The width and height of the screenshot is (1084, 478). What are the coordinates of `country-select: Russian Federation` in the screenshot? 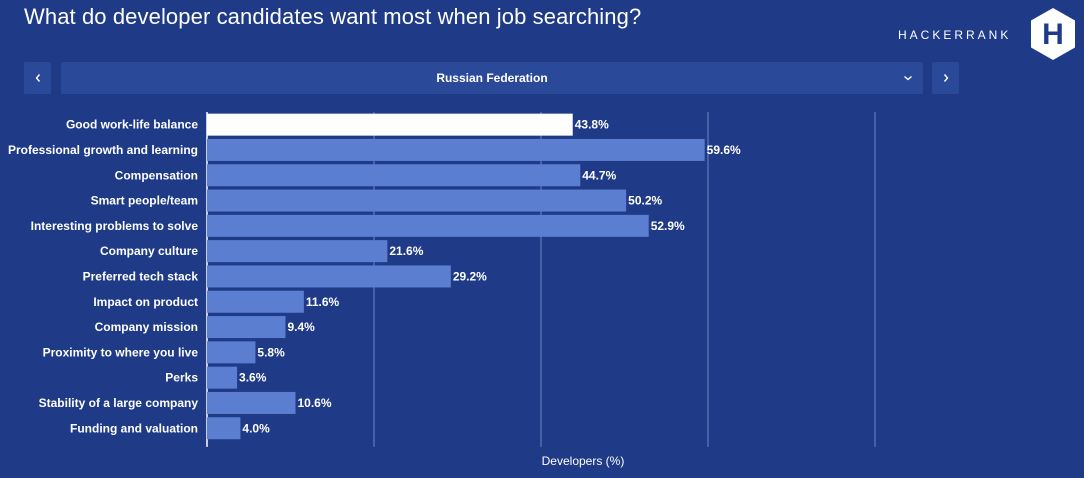 It's located at (492, 78).